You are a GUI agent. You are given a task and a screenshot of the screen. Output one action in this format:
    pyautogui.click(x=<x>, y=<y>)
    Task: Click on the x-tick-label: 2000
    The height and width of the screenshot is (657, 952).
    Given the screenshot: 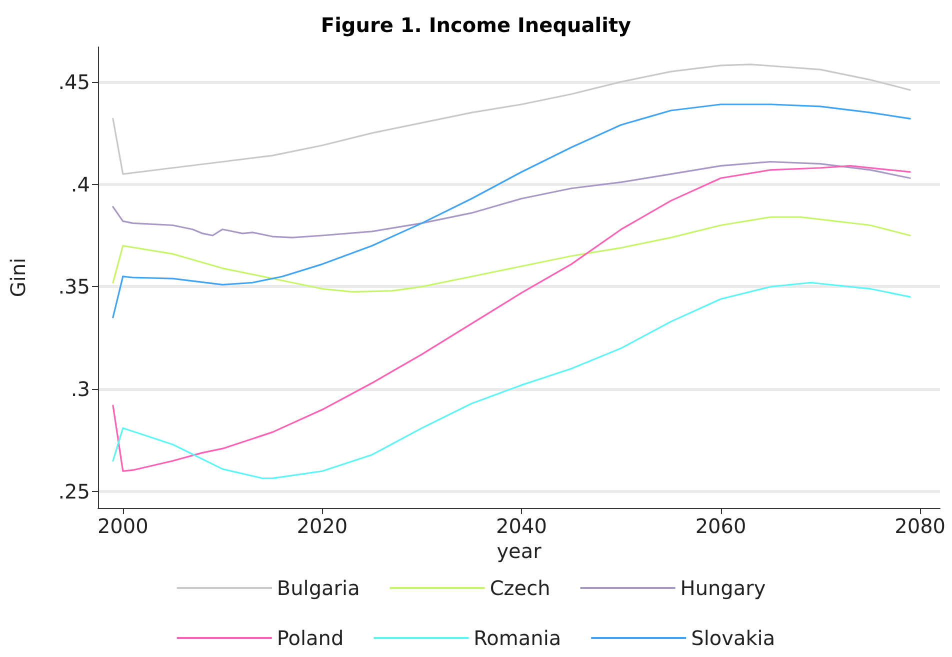 What is the action you would take?
    pyautogui.click(x=122, y=526)
    